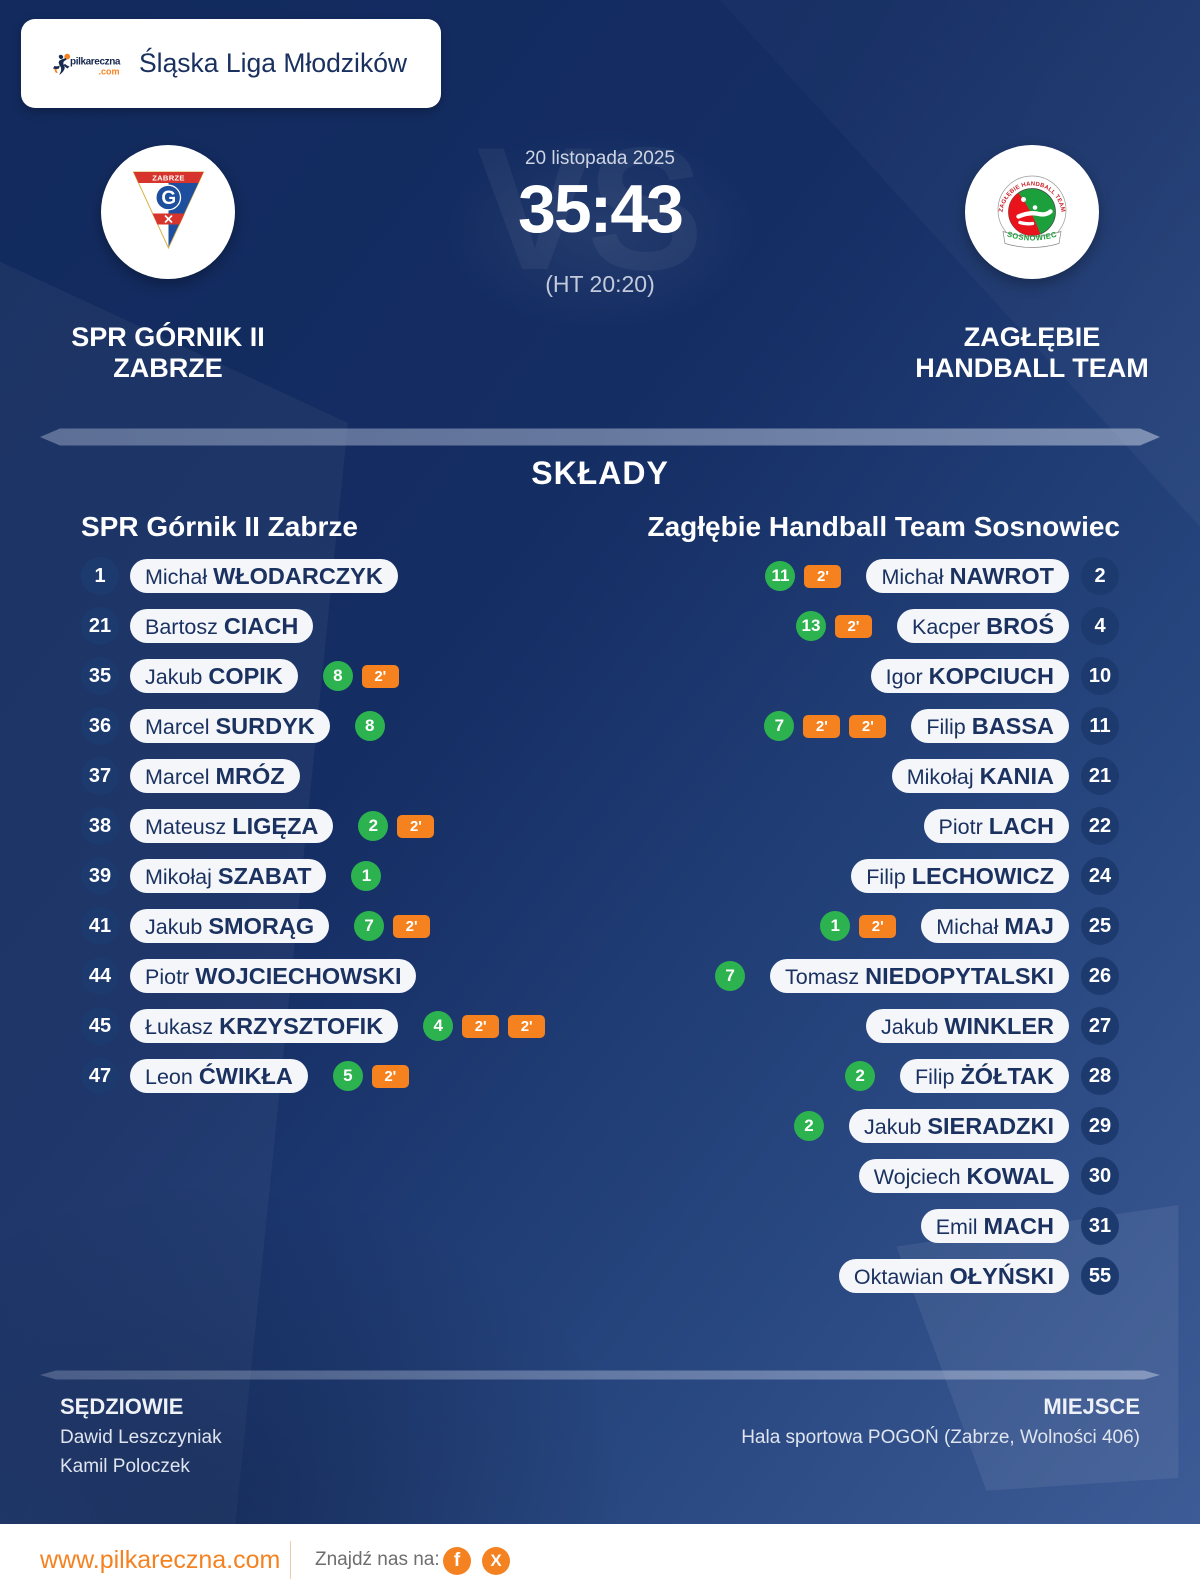 Image resolution: width=1200 pixels, height=1596 pixels. I want to click on svg-text: ZABRZE, so click(168, 178).